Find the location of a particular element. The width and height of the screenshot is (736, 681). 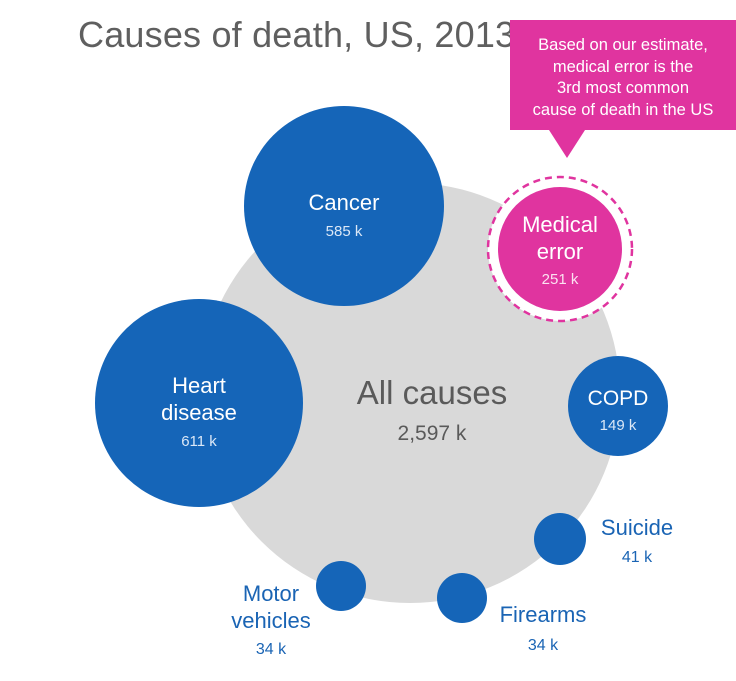

bubble-value: 41 k is located at coordinates (637, 557).